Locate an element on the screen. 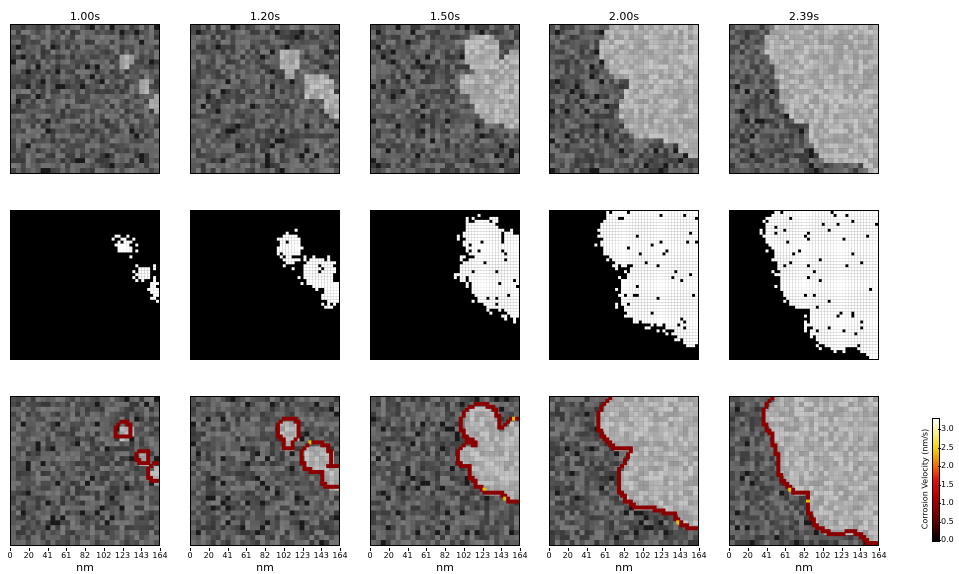 This screenshot has height=574, width=959. x-axis-label-4: nm is located at coordinates (624, 567).